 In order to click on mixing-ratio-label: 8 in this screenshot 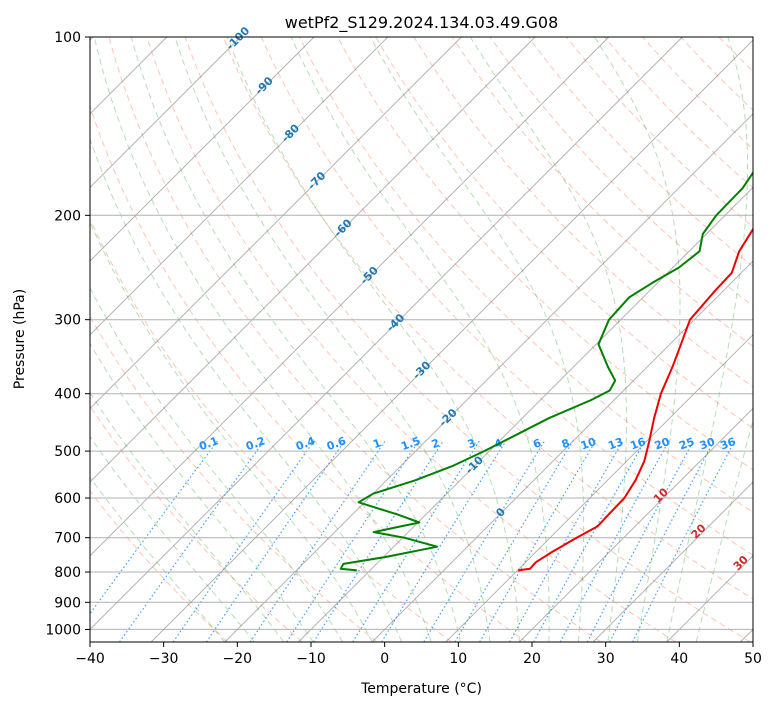, I will do `click(566, 443)`.